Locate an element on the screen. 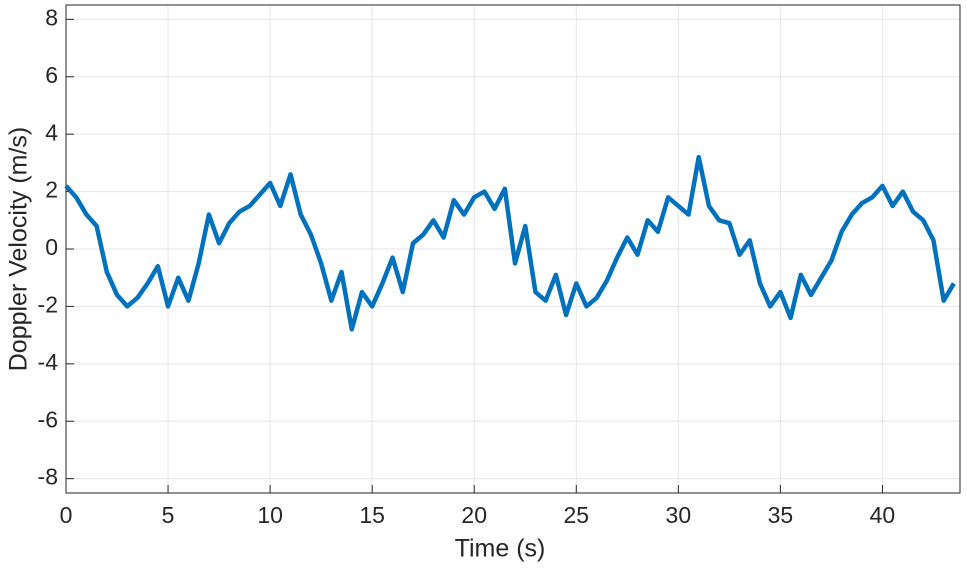 The height and width of the screenshot is (573, 967). y-tick-label: -4 is located at coordinates (48, 362).